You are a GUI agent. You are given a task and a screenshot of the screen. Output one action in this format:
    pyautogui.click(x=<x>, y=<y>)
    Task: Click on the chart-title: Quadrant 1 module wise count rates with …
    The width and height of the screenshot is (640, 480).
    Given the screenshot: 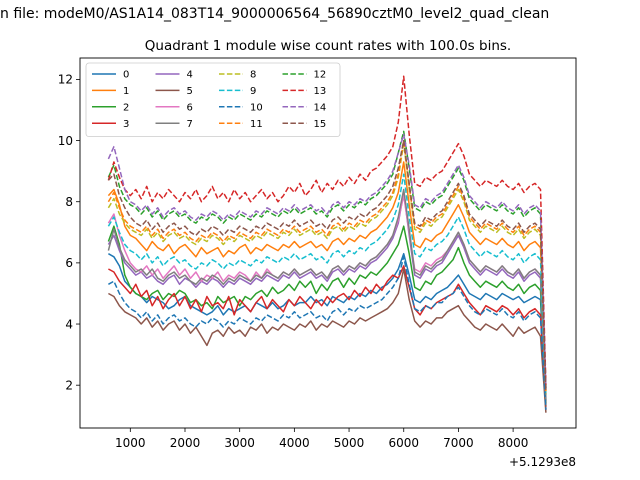 What is the action you would take?
    pyautogui.click(x=328, y=46)
    